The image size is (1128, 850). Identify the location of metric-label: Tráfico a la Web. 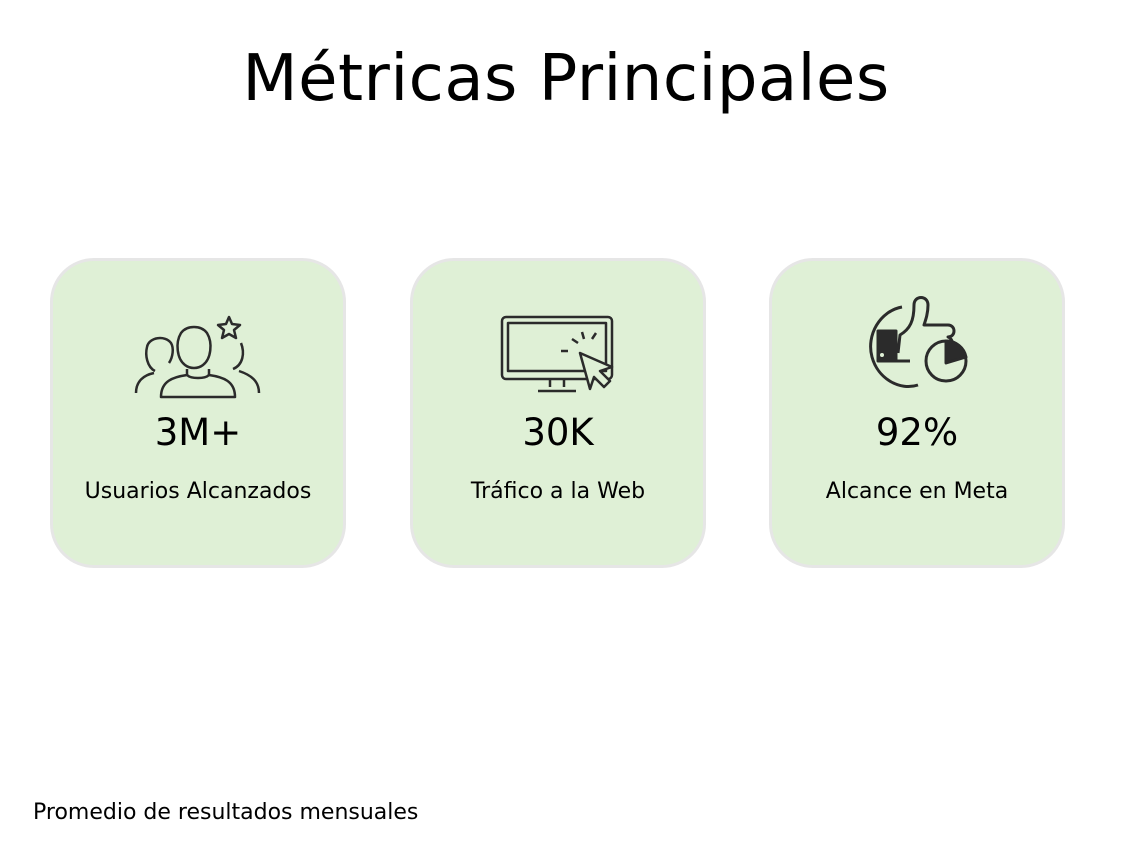
(558, 491).